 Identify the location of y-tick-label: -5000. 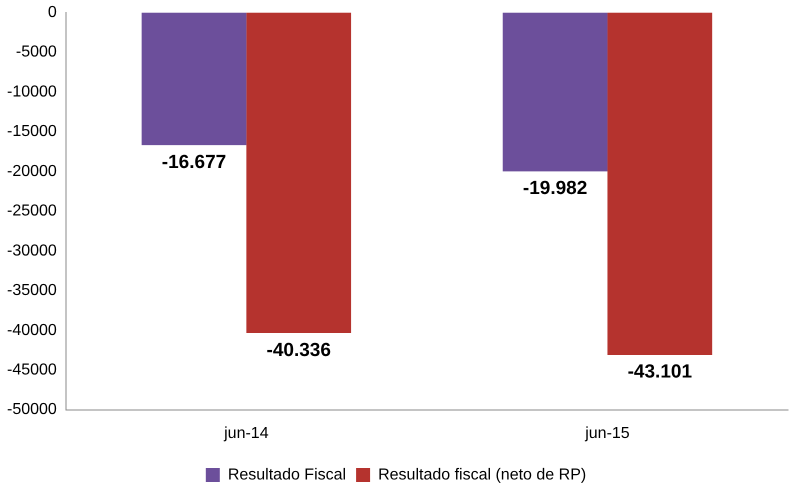
(36, 52).